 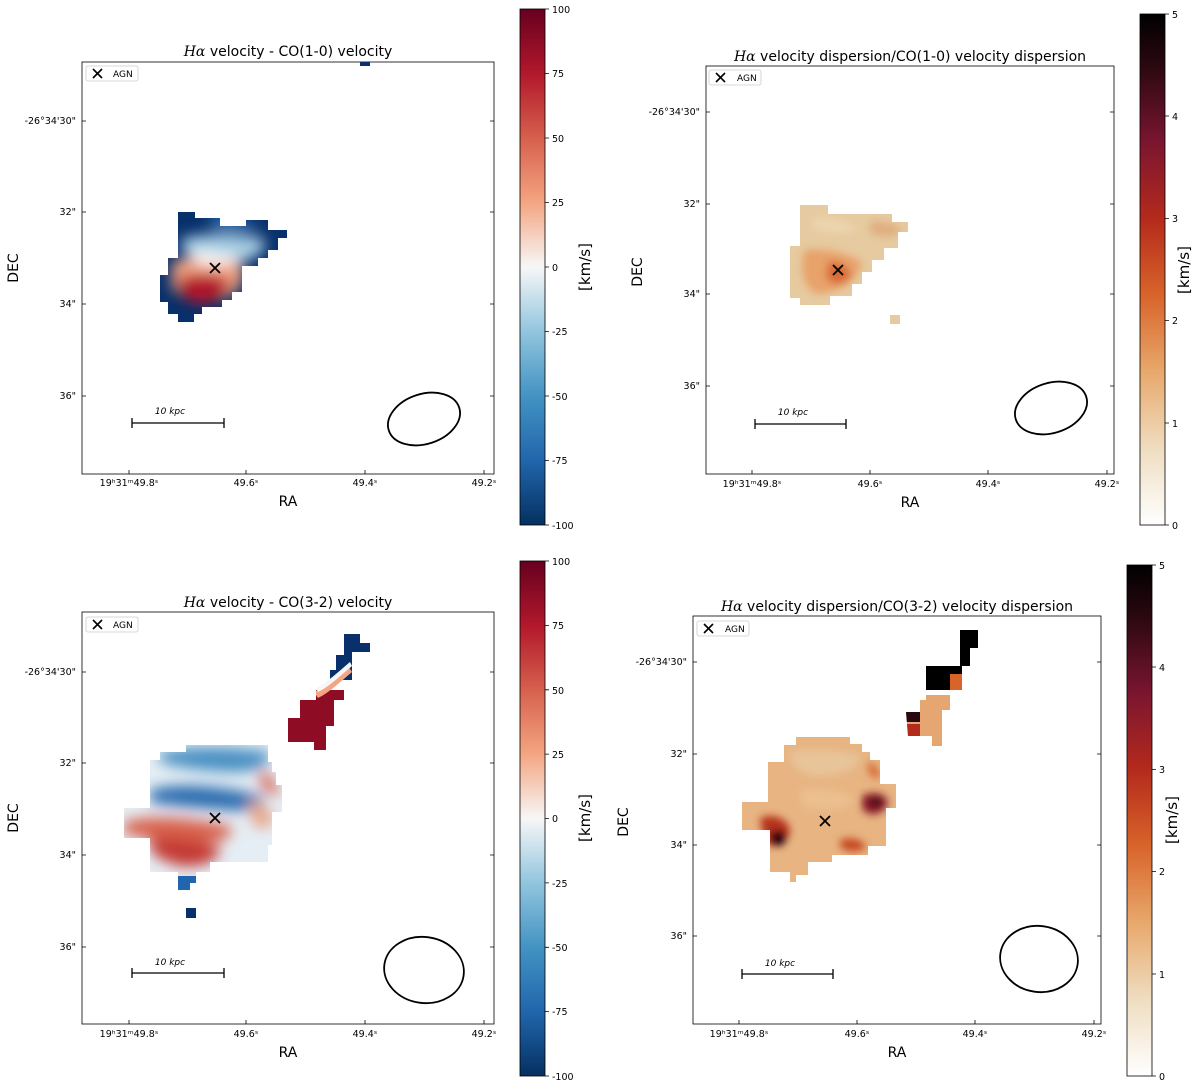 I want to click on panel-b-cb-tick: 2, so click(x=1175, y=321).